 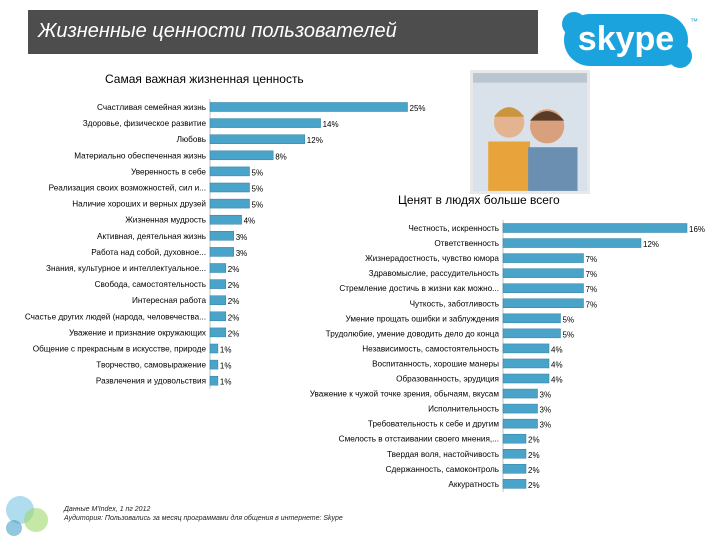 I want to click on chart-0-category-label: Уверенность в себе, so click(x=168, y=171).